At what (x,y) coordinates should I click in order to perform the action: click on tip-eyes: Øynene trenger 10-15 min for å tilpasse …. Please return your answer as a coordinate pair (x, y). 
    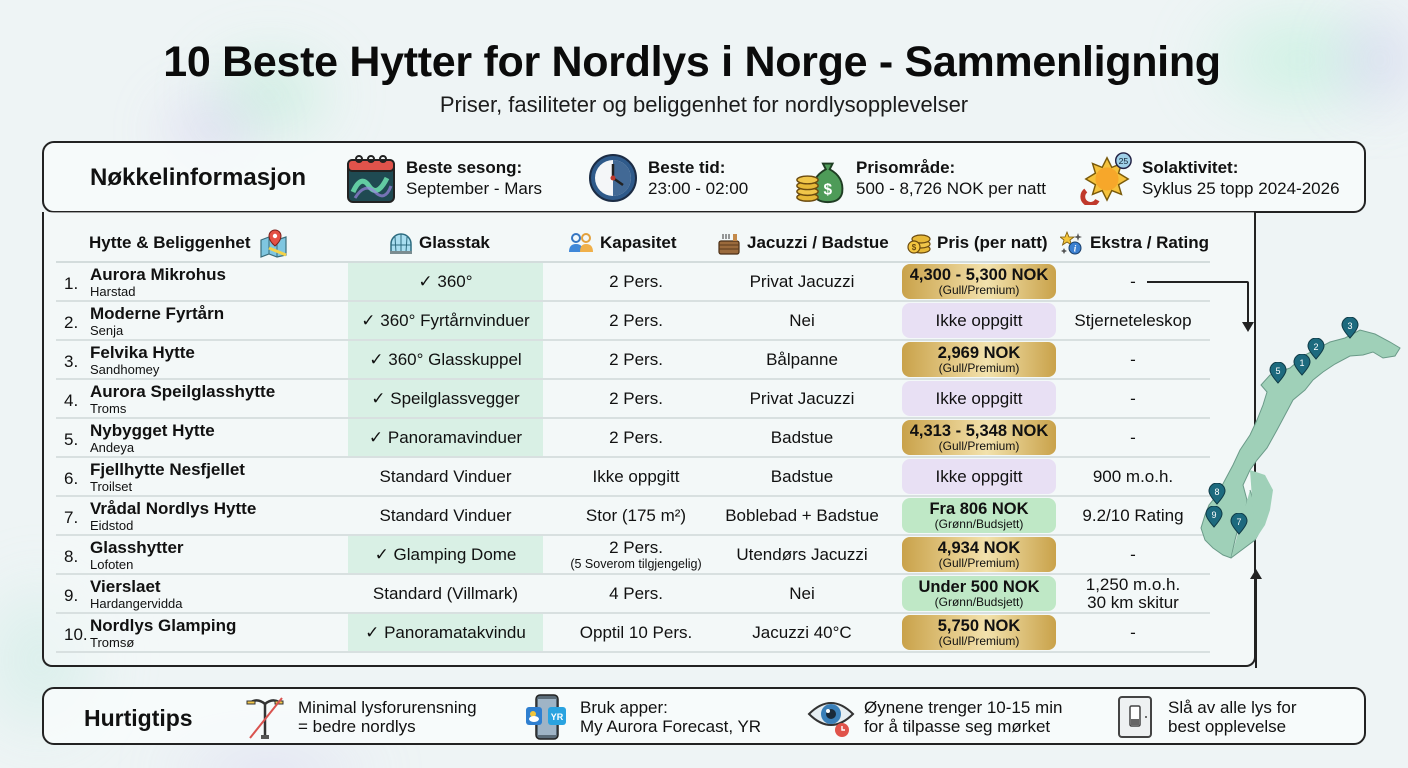
    Looking at the image, I should click on (934, 717).